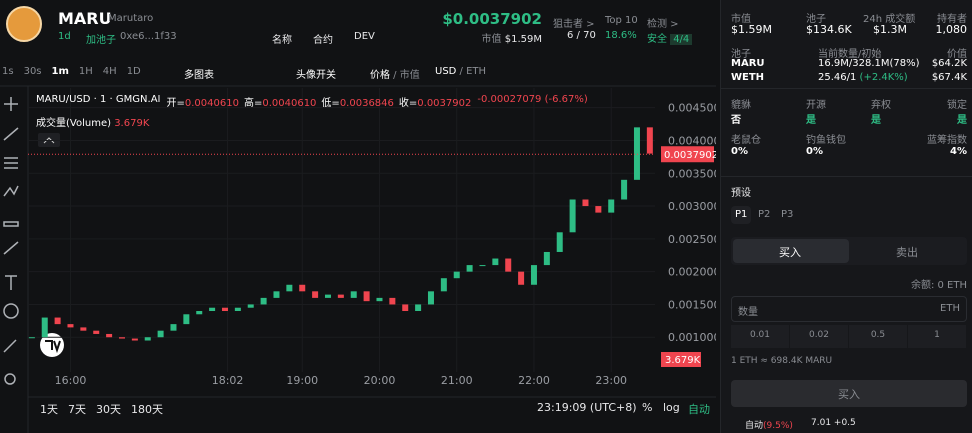 The width and height of the screenshot is (972, 433). I want to click on ohlc-value: 0.0040610, so click(211, 103).